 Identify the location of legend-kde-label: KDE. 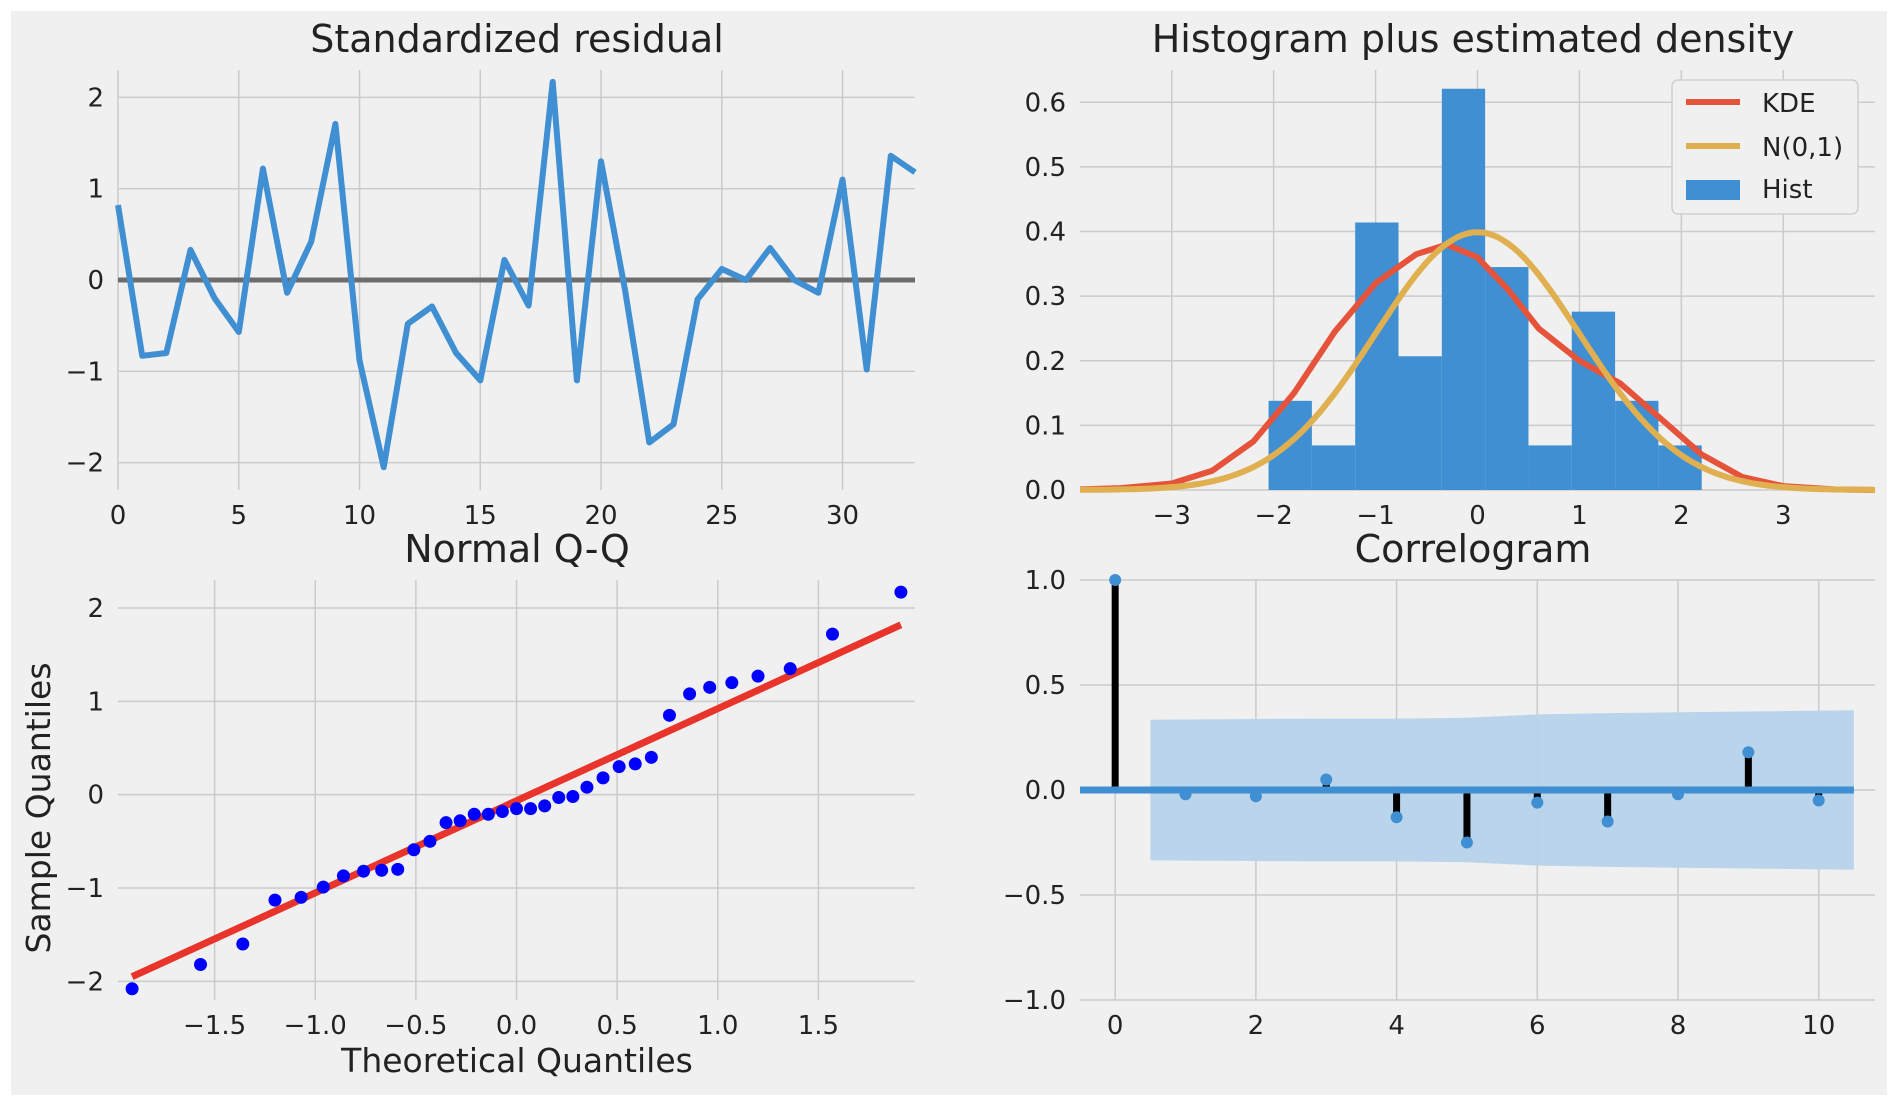
(1789, 104).